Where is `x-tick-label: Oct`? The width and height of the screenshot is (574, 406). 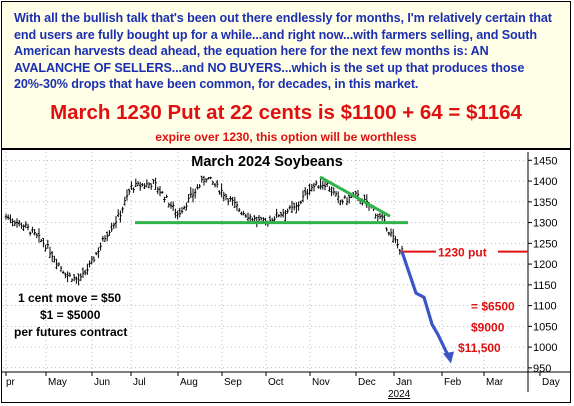
x-tick-label: Oct is located at coordinates (276, 382).